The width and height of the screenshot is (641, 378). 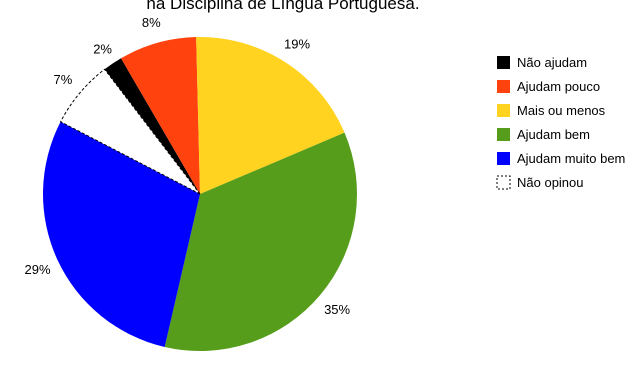 I want to click on legend-label-ajudam-pouco: Ajudam pouco, so click(x=558, y=86).